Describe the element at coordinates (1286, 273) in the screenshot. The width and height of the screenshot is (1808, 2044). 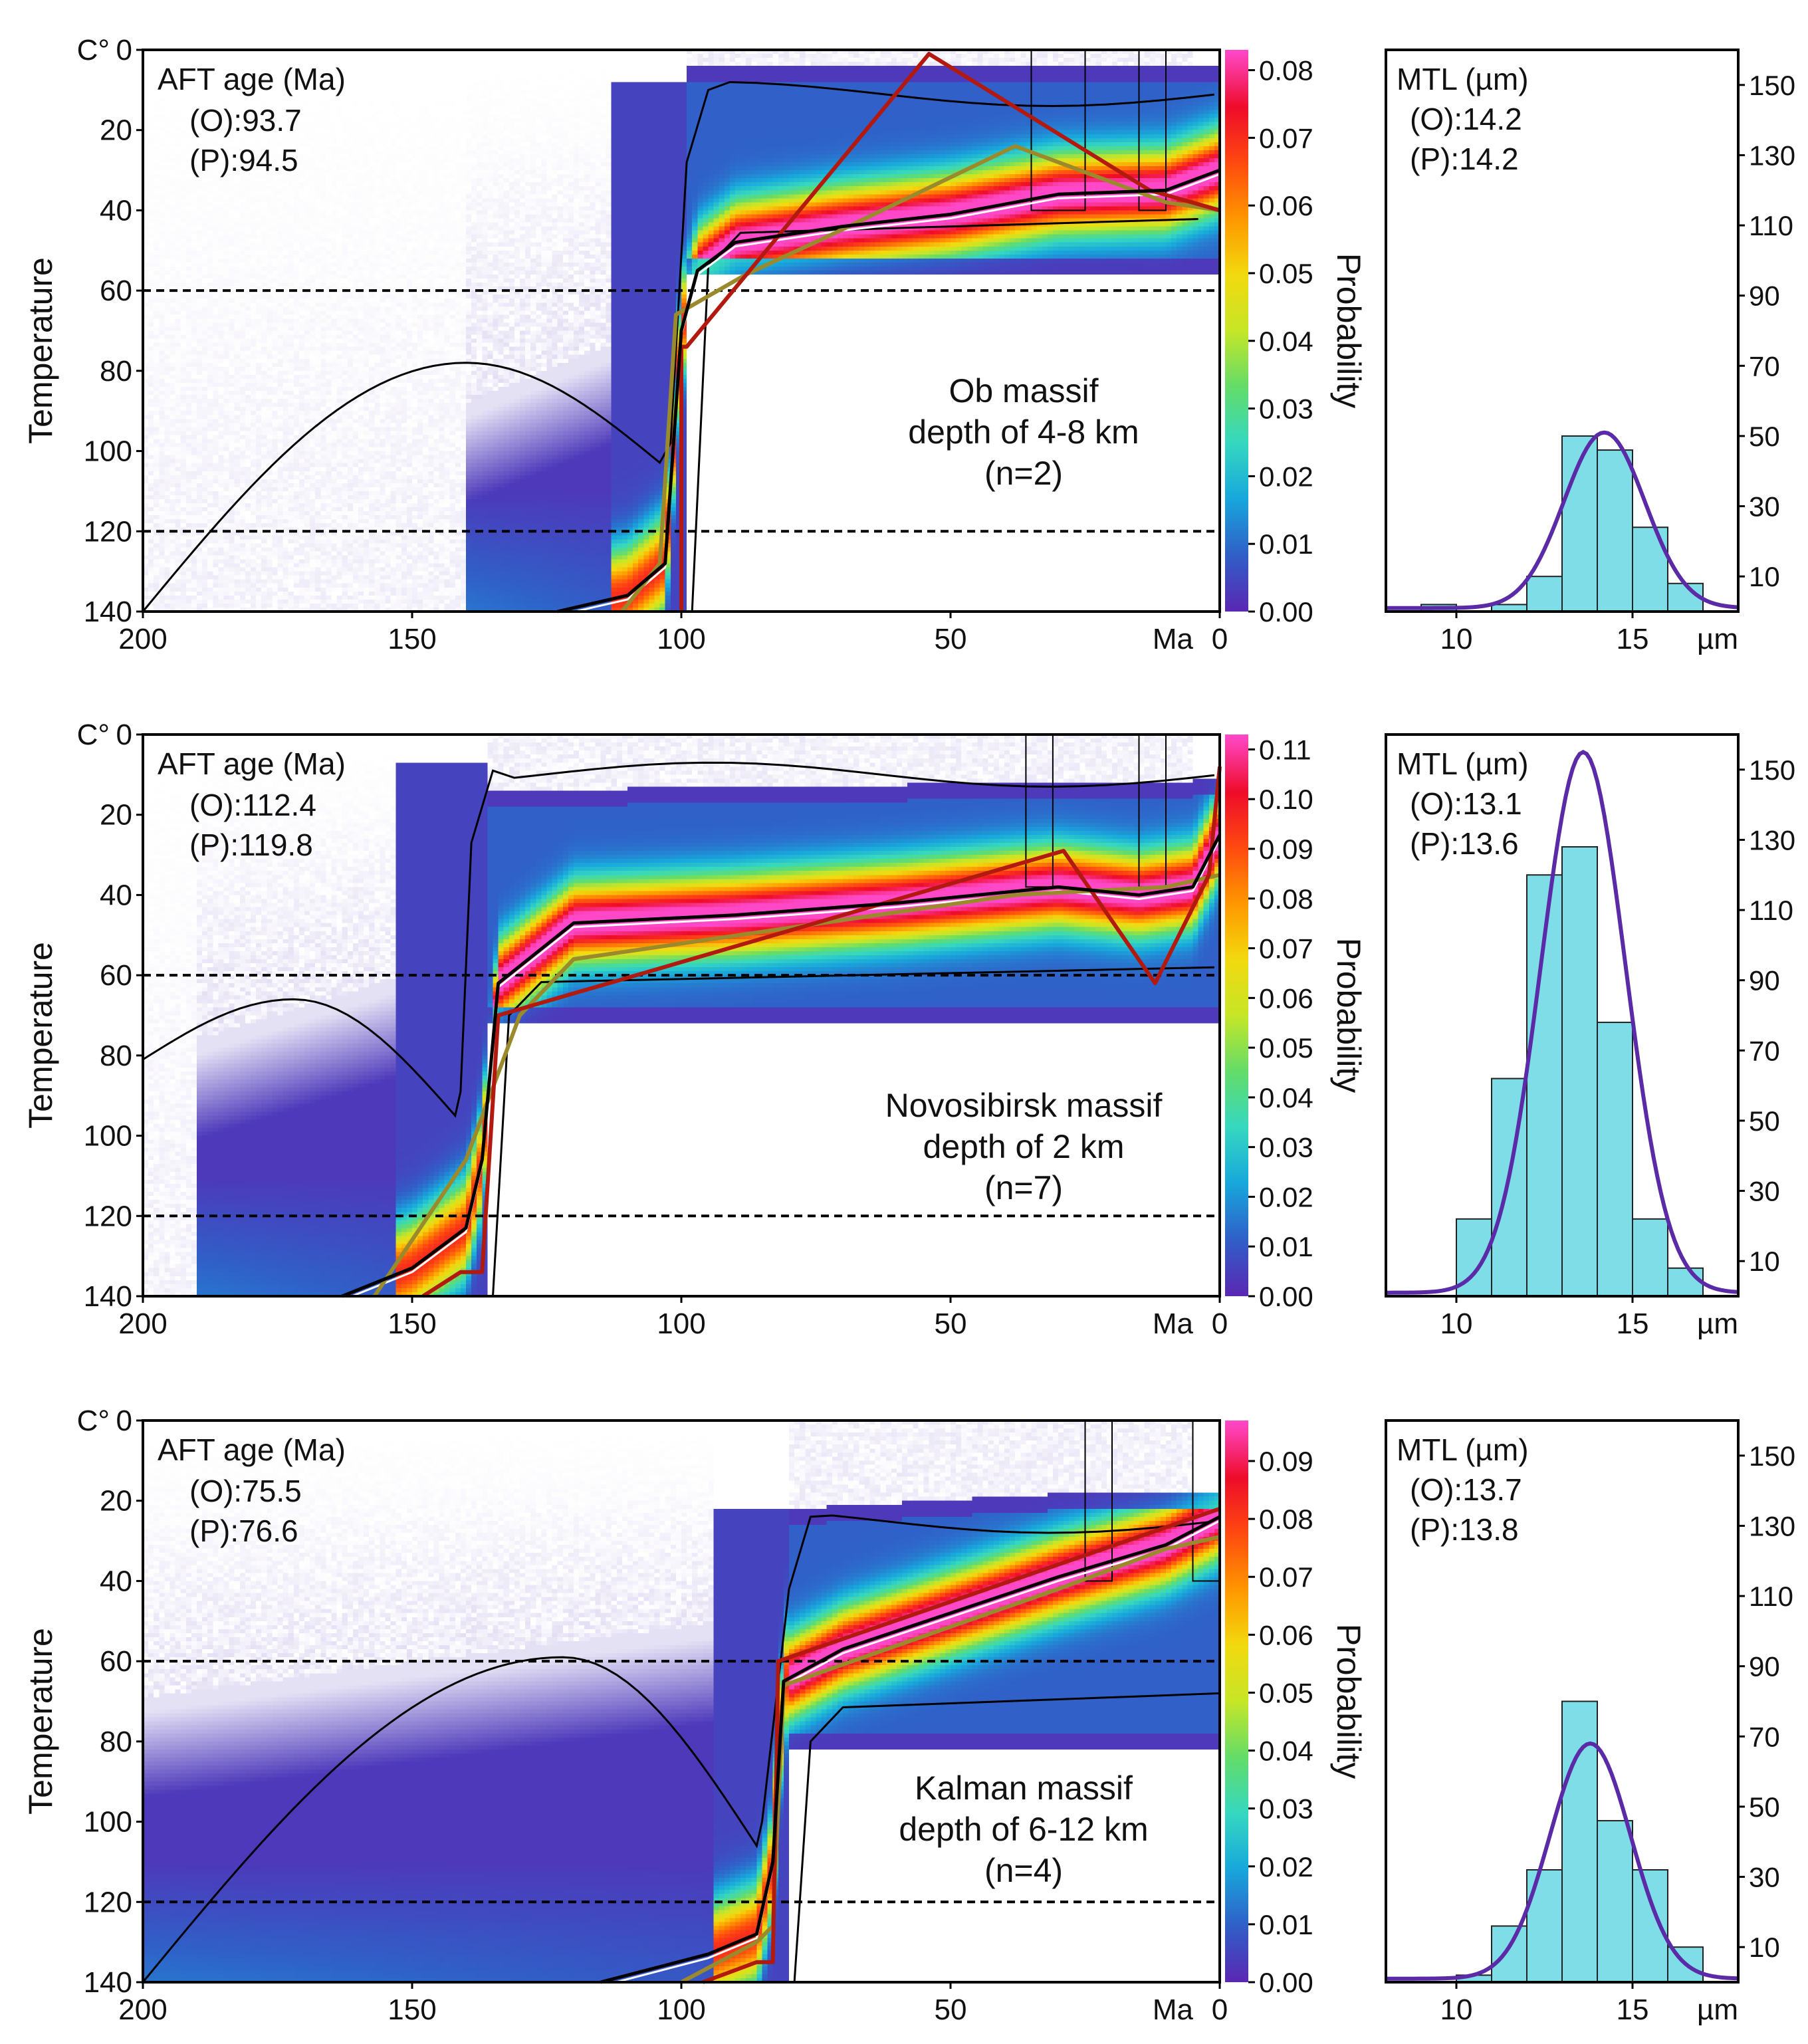
I see `colorbar-tick-label: 0.05` at that location.